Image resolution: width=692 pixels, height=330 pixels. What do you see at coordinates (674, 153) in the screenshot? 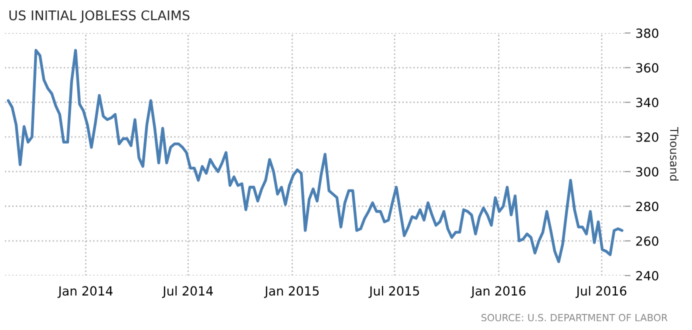
I see `y-axis-title: Thousand` at bounding box center [674, 153].